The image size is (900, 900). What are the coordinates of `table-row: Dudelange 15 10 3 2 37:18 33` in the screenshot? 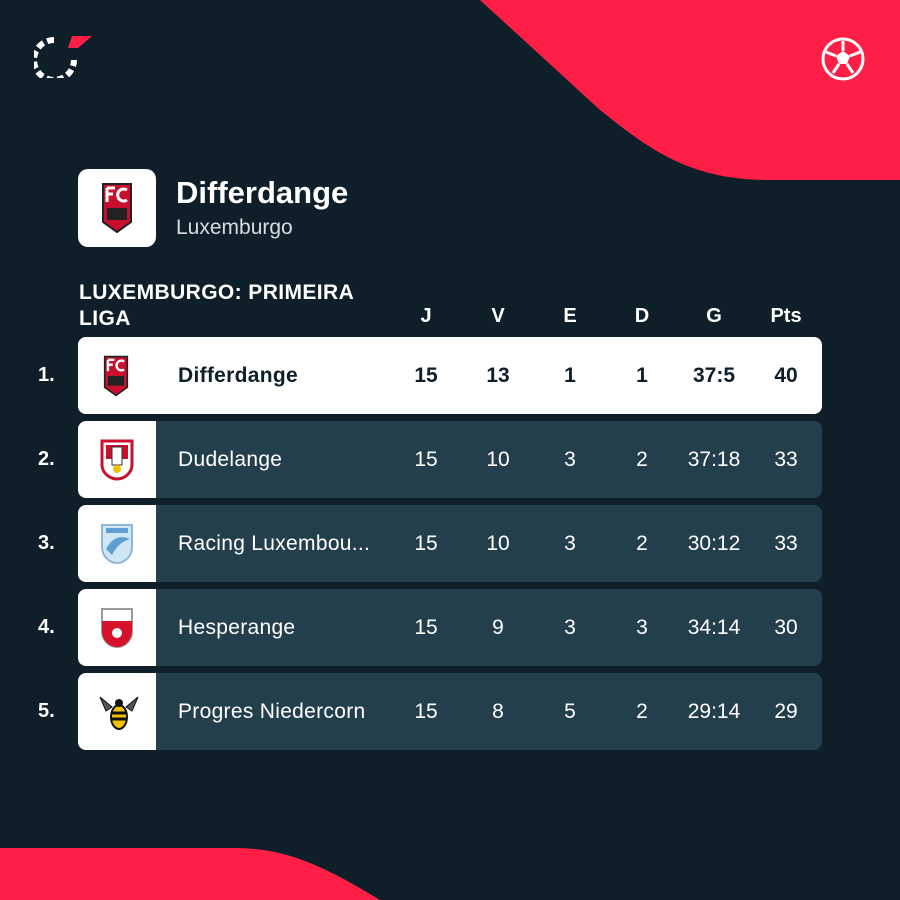 It's located at (450, 459).